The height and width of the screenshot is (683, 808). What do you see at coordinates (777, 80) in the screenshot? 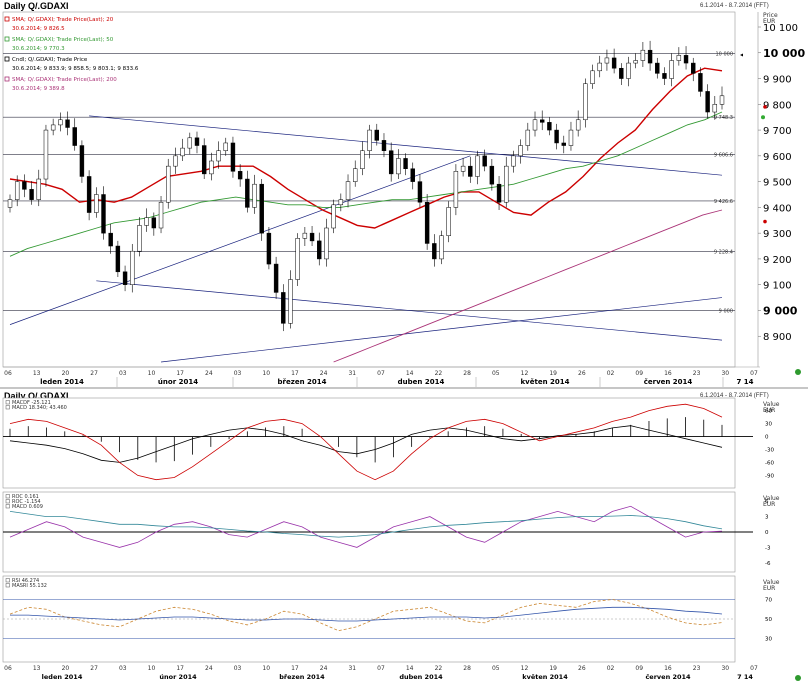
I see `price-tick-label: 9 900` at bounding box center [777, 80].